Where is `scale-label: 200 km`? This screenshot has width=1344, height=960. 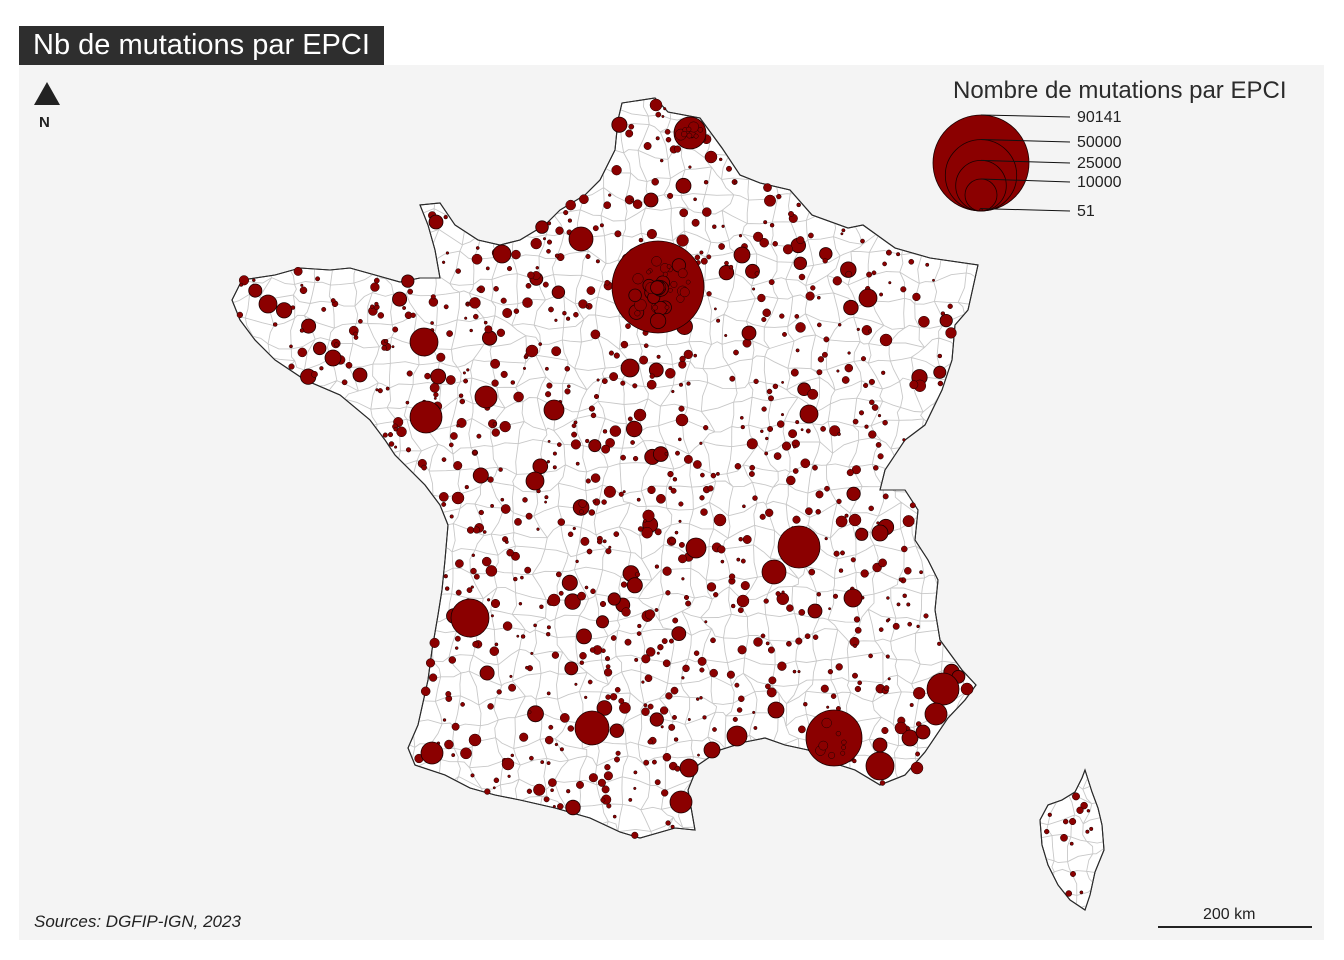 scale-label: 200 km is located at coordinates (1229, 914).